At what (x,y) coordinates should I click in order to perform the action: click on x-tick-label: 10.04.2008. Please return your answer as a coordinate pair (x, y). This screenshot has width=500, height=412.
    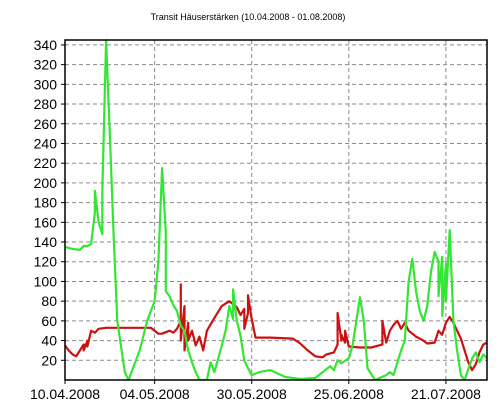
    Looking at the image, I should click on (65, 394).